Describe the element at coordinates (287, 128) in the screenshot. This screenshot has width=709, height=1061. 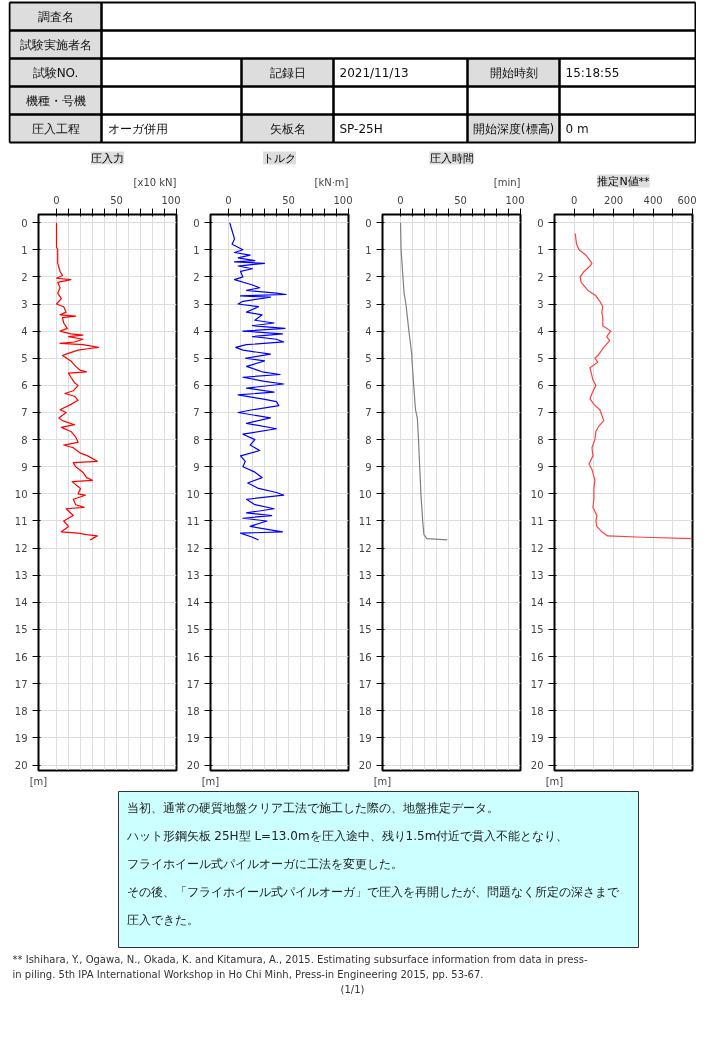
I see `text: 矢板名` at that location.